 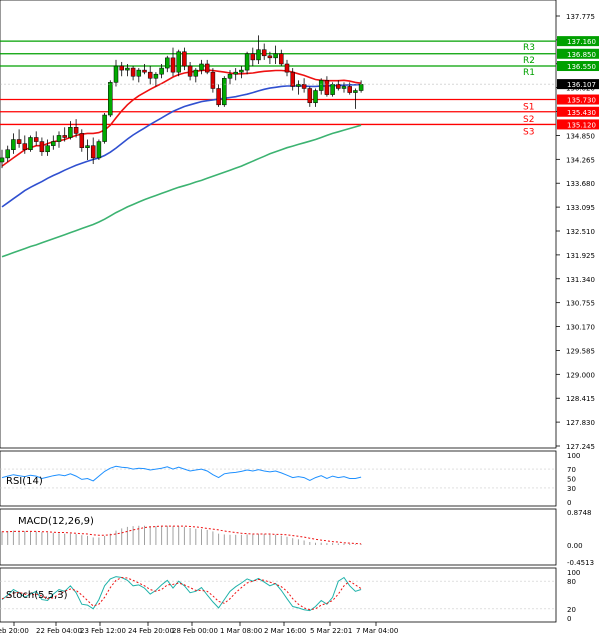 What do you see at coordinates (151, 631) in the screenshot?
I see `time-tick-label: 24 Feb 20:00` at bounding box center [151, 631].